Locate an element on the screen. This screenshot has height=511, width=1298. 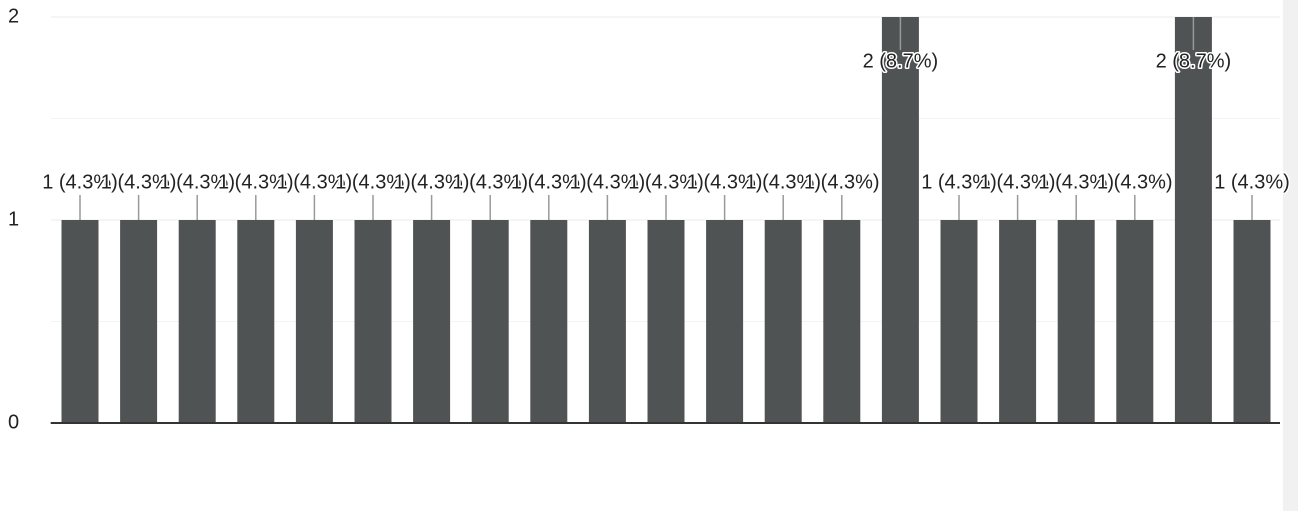
y-tick-label: 2 is located at coordinates (13, 16).